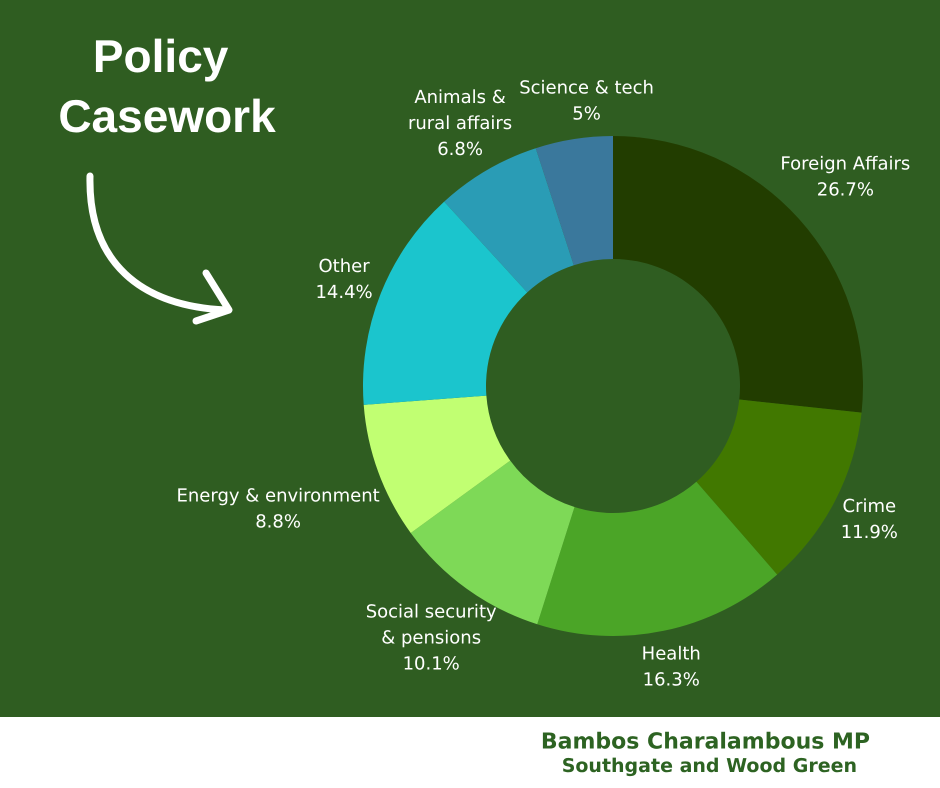 This screenshot has width=940, height=788. Describe the element at coordinates (869, 533) in the screenshot. I see `data-label: 11.9%` at that location.